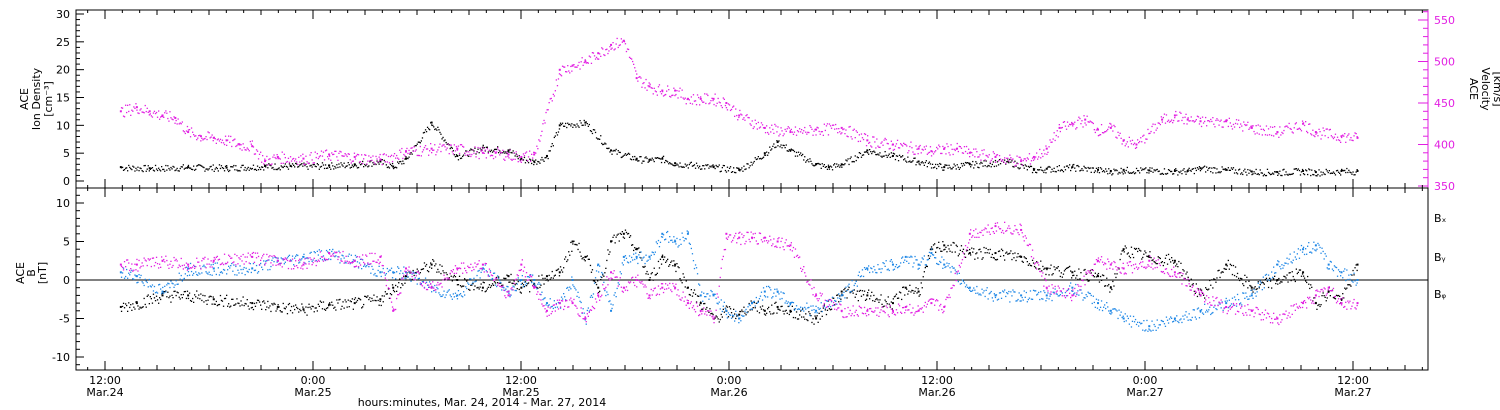 The image size is (1500, 410). Describe the element at coordinates (66, 181) in the screenshot. I see `density-tick-label: 0` at that location.